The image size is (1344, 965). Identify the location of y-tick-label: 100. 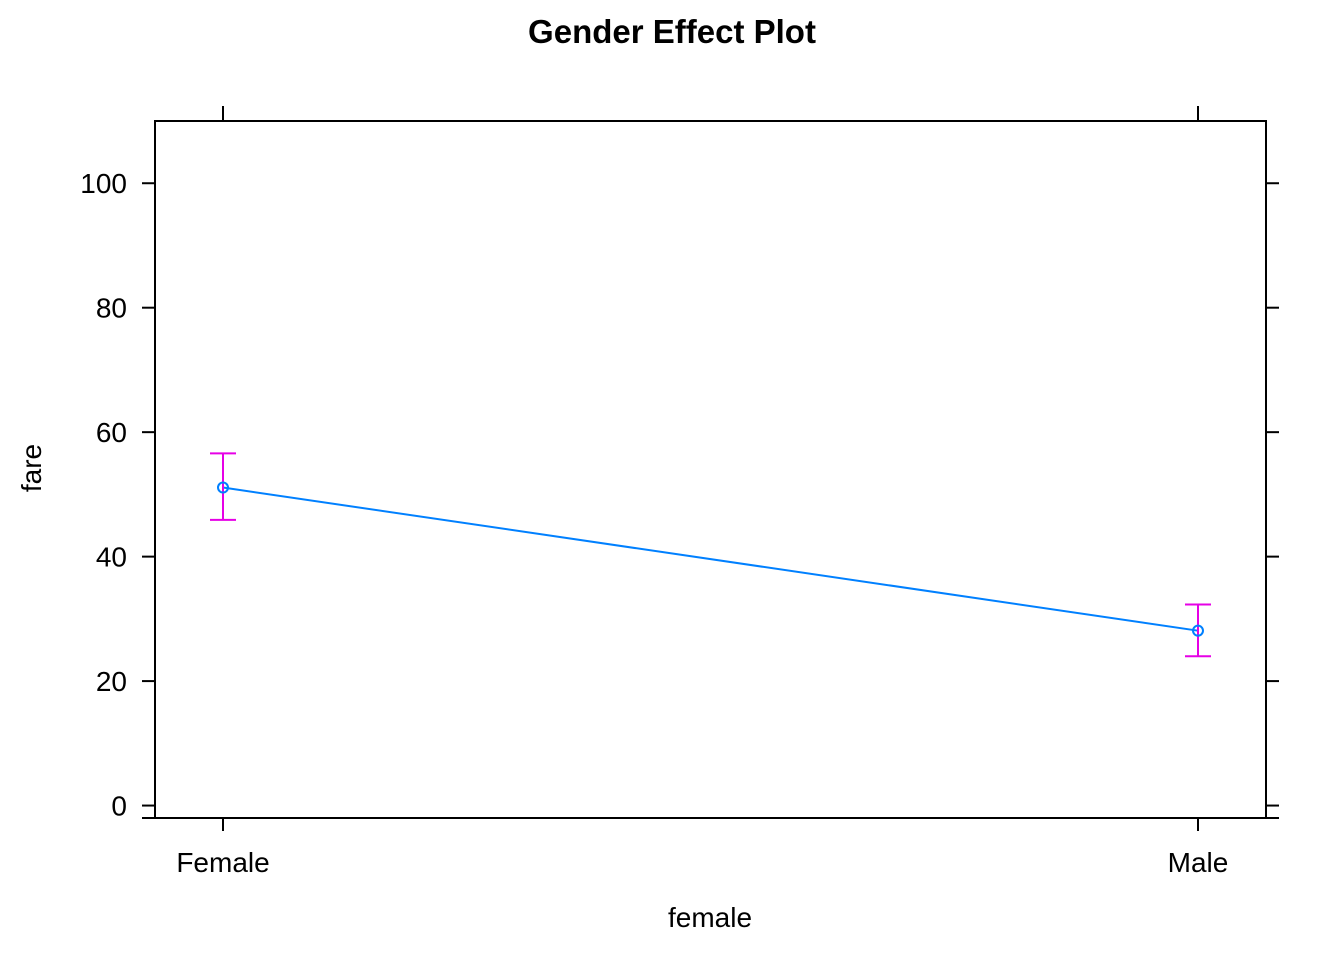
(103, 183).